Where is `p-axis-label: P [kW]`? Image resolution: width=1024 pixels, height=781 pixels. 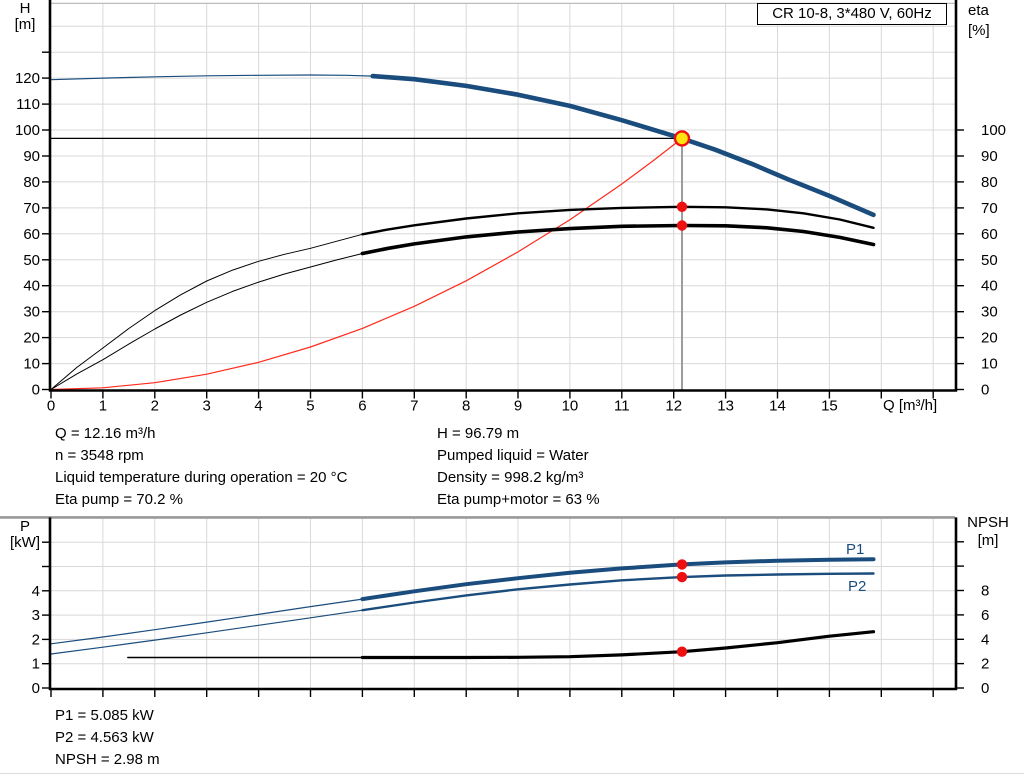
p-axis-label: P [kW] is located at coordinates (25, 535).